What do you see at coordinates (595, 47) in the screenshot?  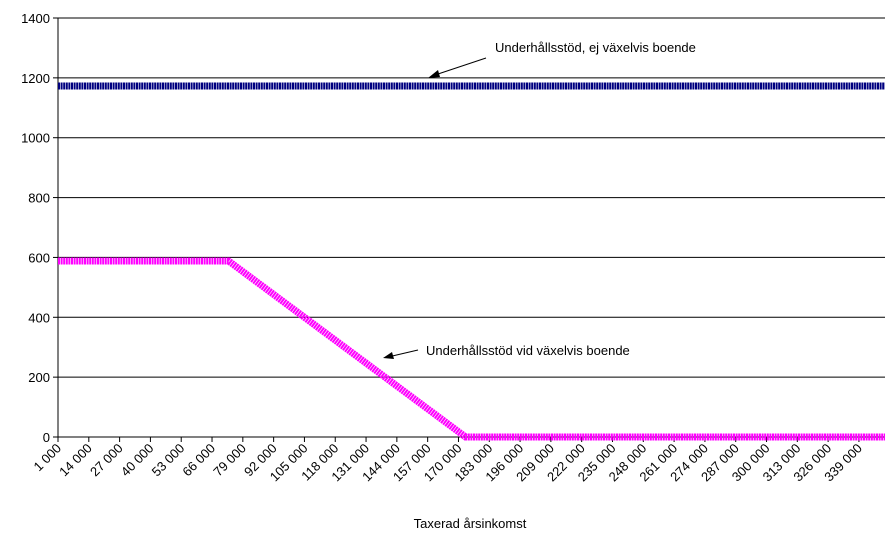 I see `annotation: Underhållsstöd, ej växelvis boende` at bounding box center [595, 47].